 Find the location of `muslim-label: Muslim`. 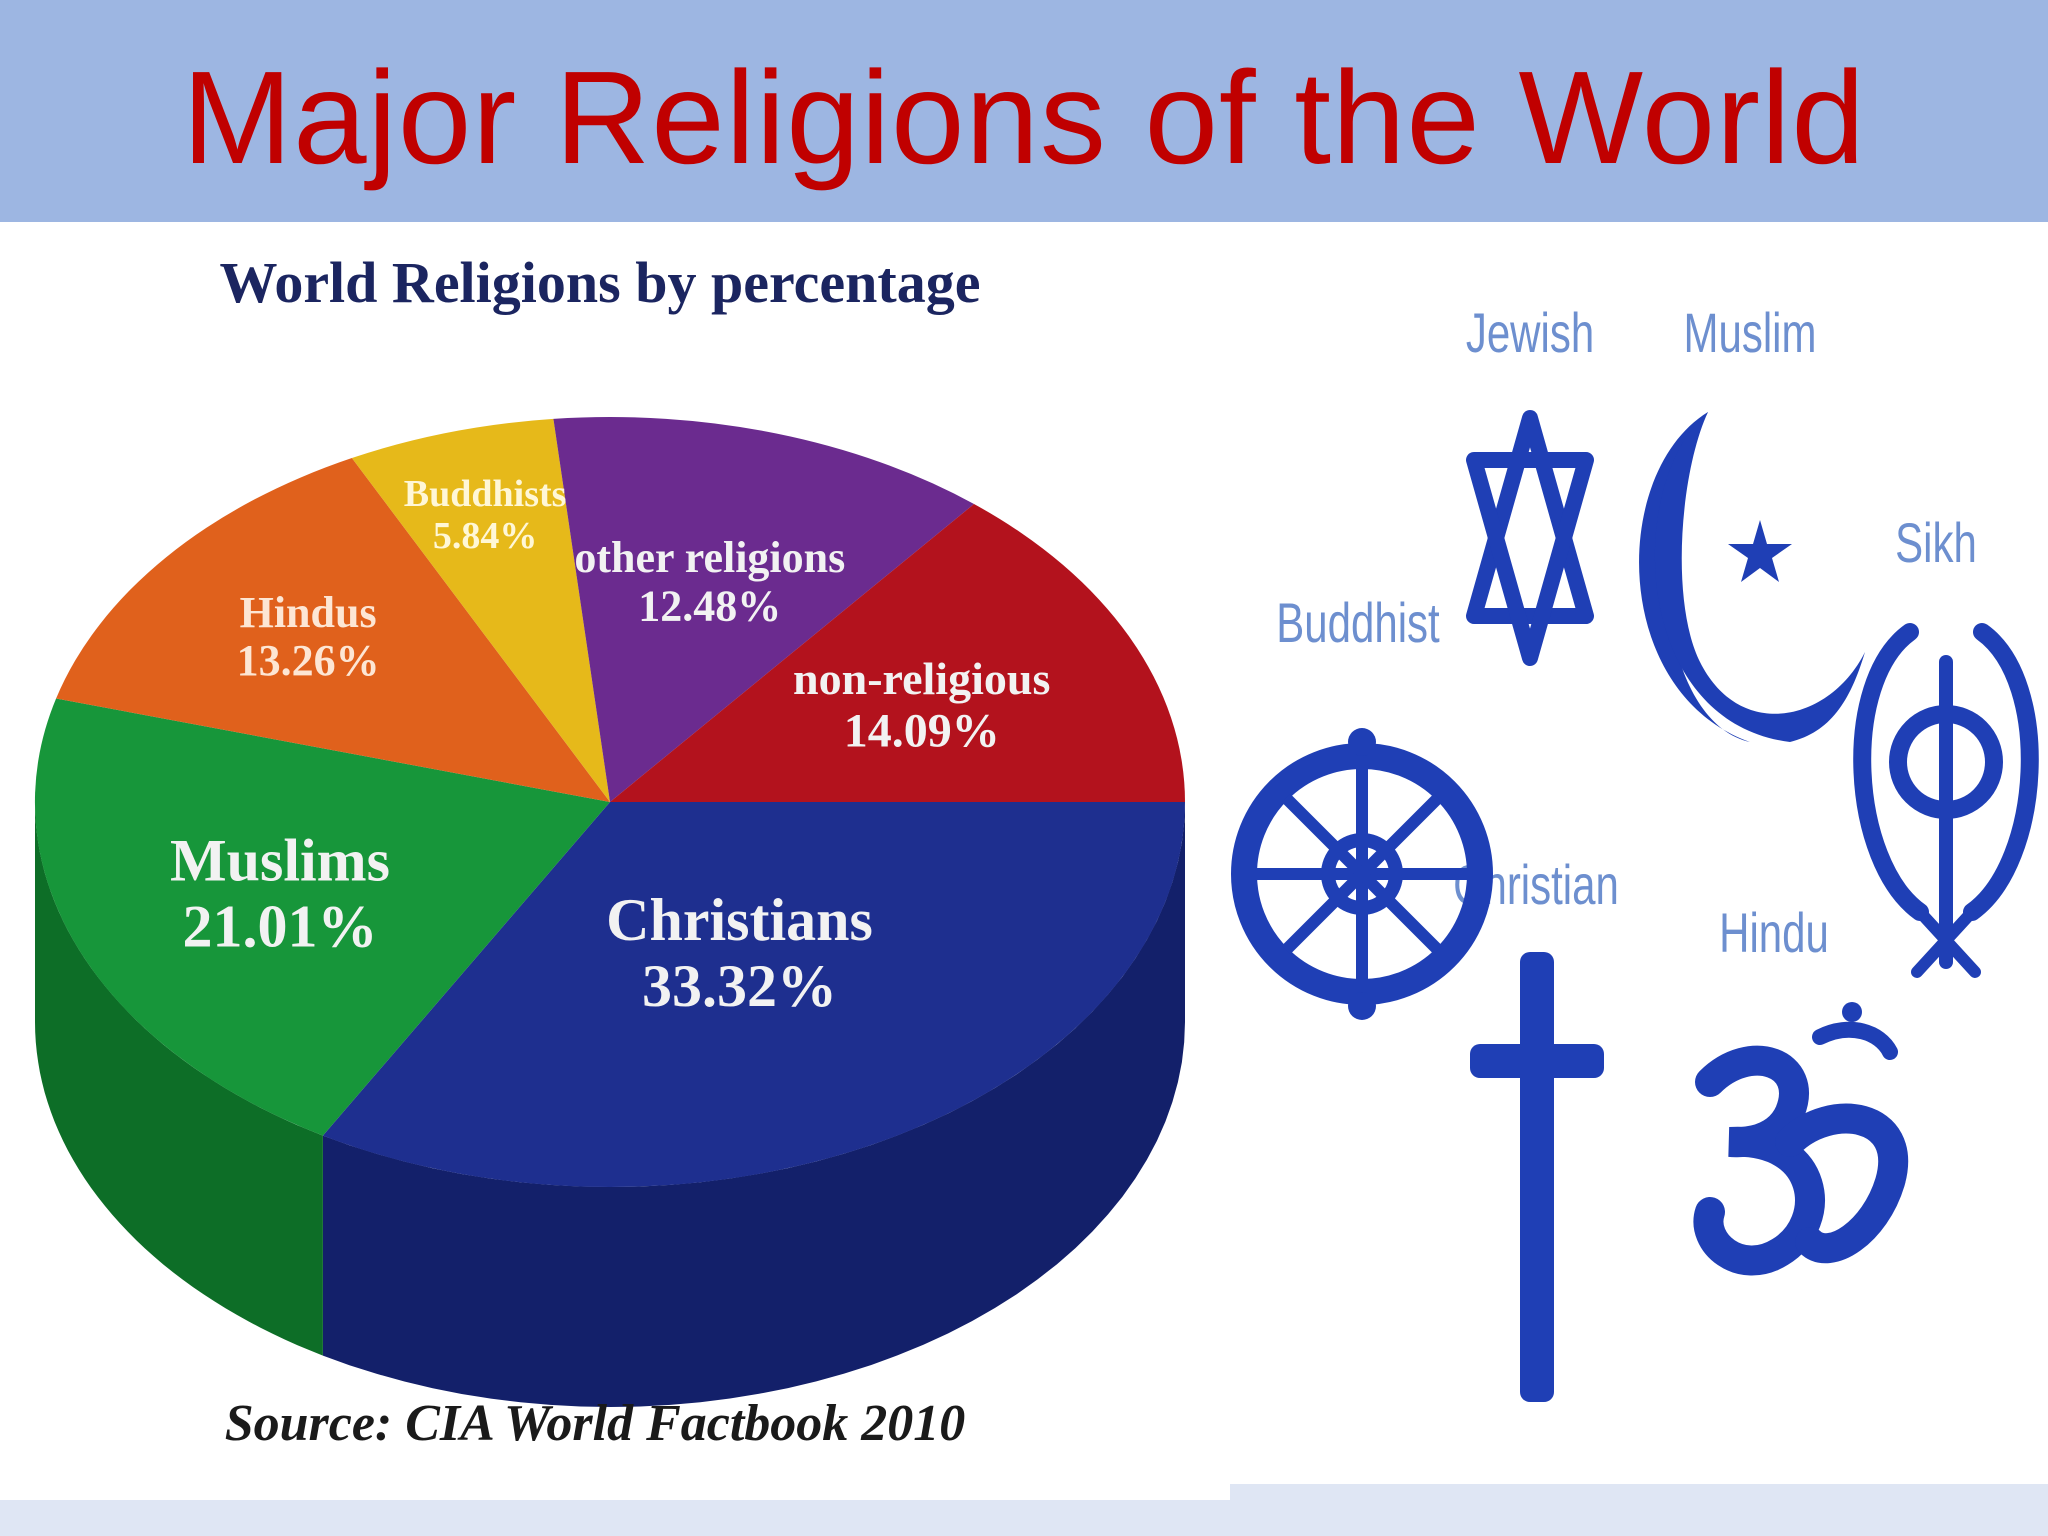

muslim-label: Muslim is located at coordinates (1750, 333).